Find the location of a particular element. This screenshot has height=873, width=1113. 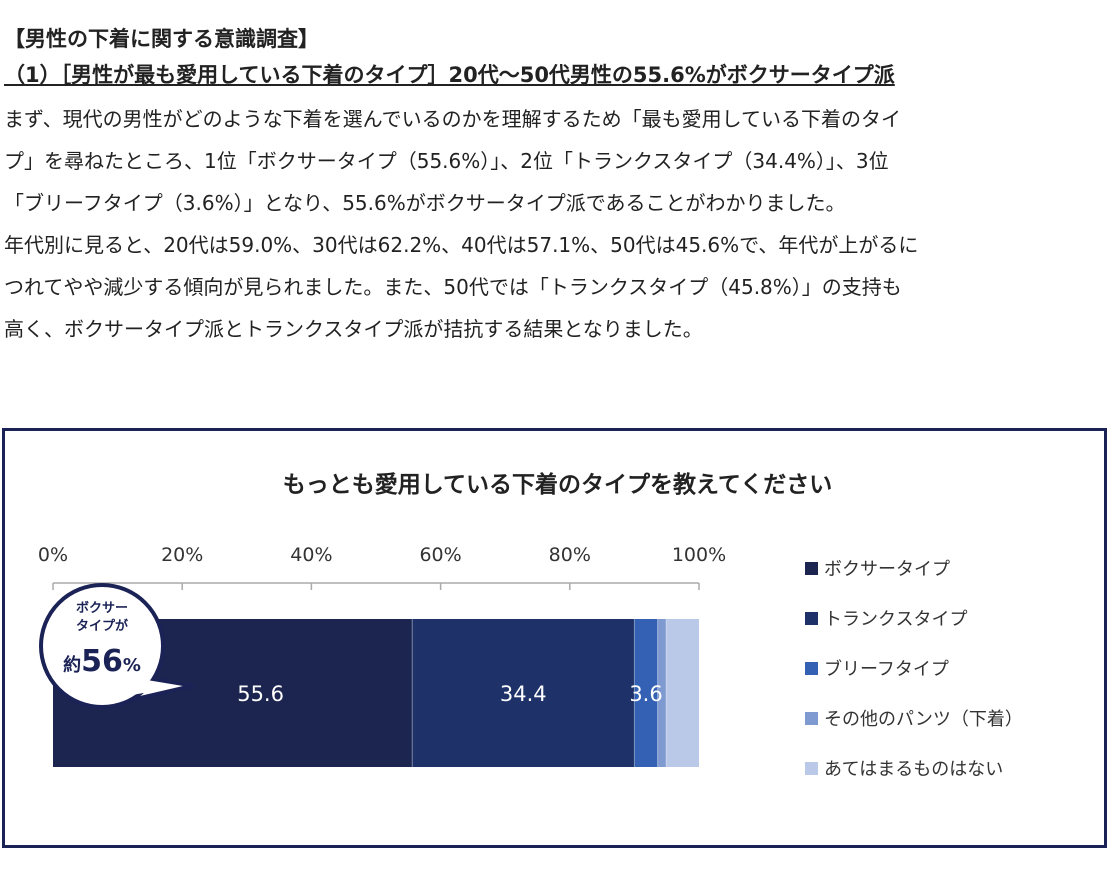

svg-text: 約56% is located at coordinates (102, 661).